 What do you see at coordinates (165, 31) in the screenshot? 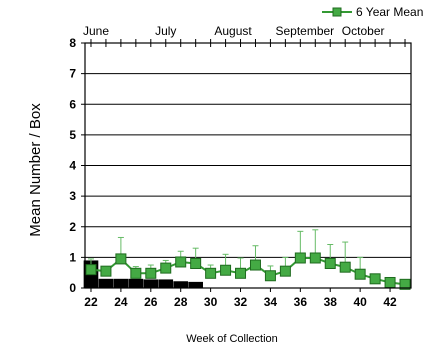
I see `month-label: July` at bounding box center [165, 31].